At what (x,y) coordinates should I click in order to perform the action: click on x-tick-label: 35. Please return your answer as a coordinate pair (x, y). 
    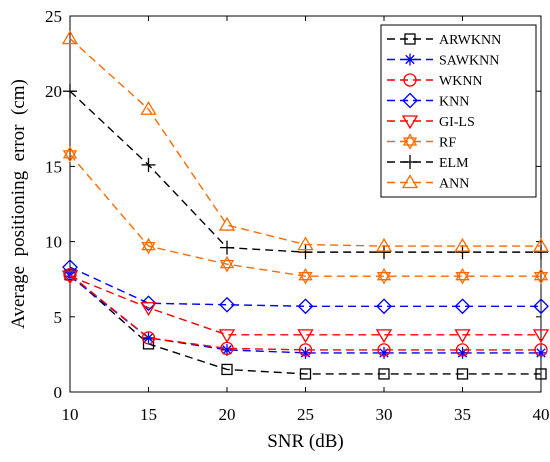
    Looking at the image, I should click on (462, 414).